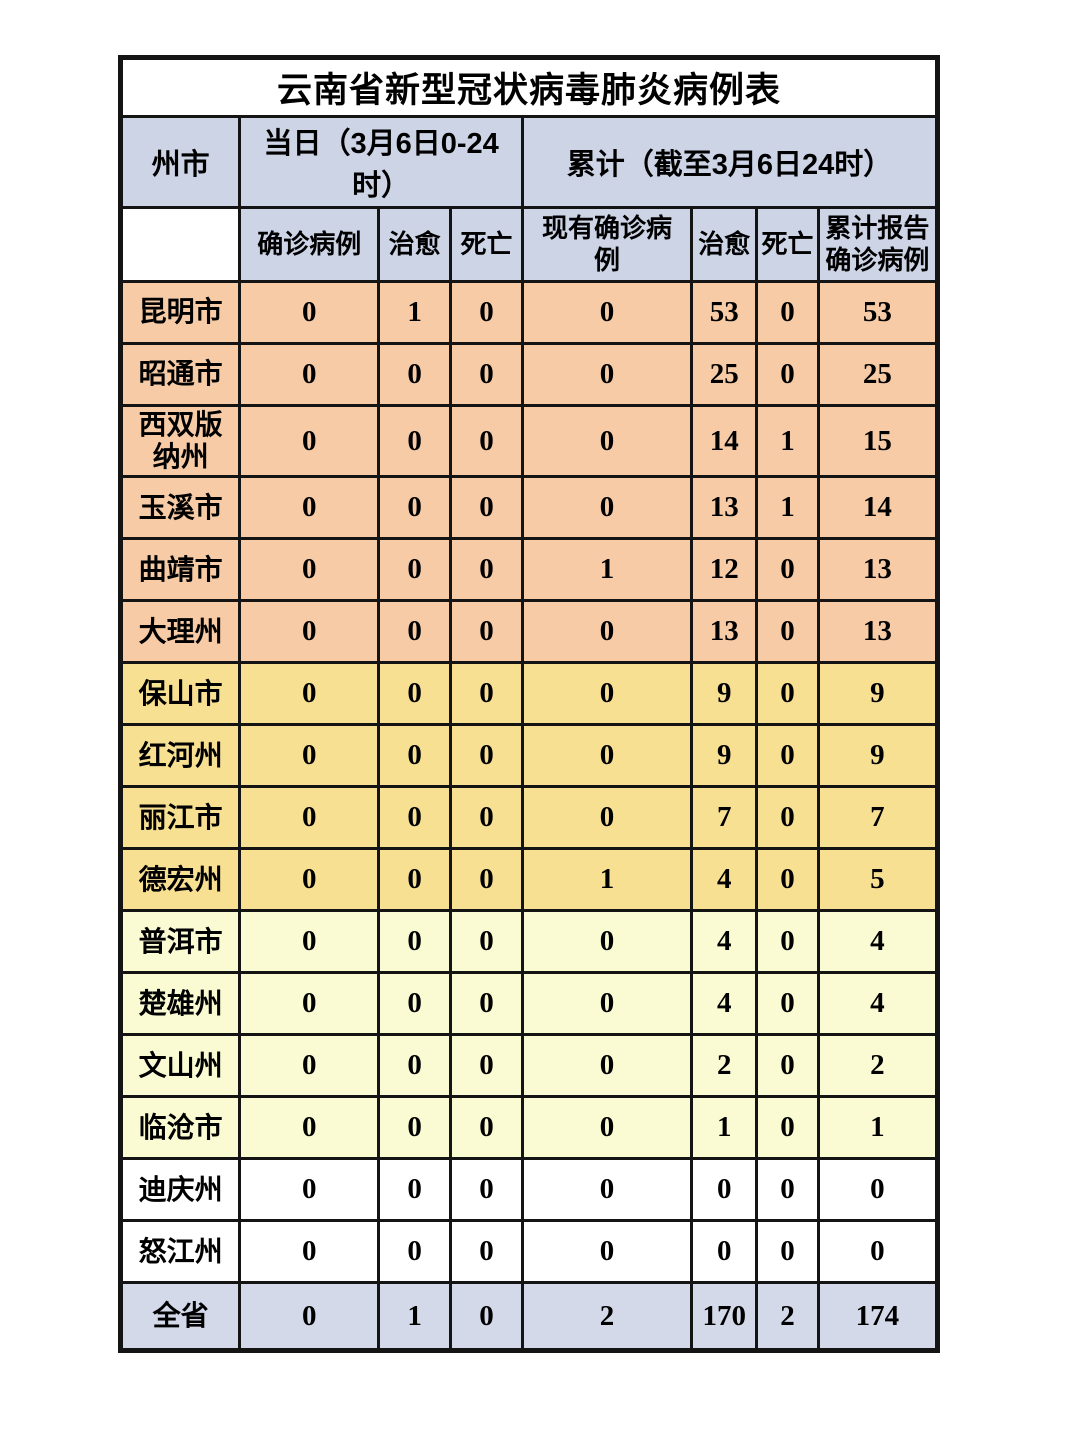 Image resolution: width=1080 pixels, height=1436 pixels. Describe the element at coordinates (180, 570) in the screenshot. I see `region-cell: 曲靖市` at that location.